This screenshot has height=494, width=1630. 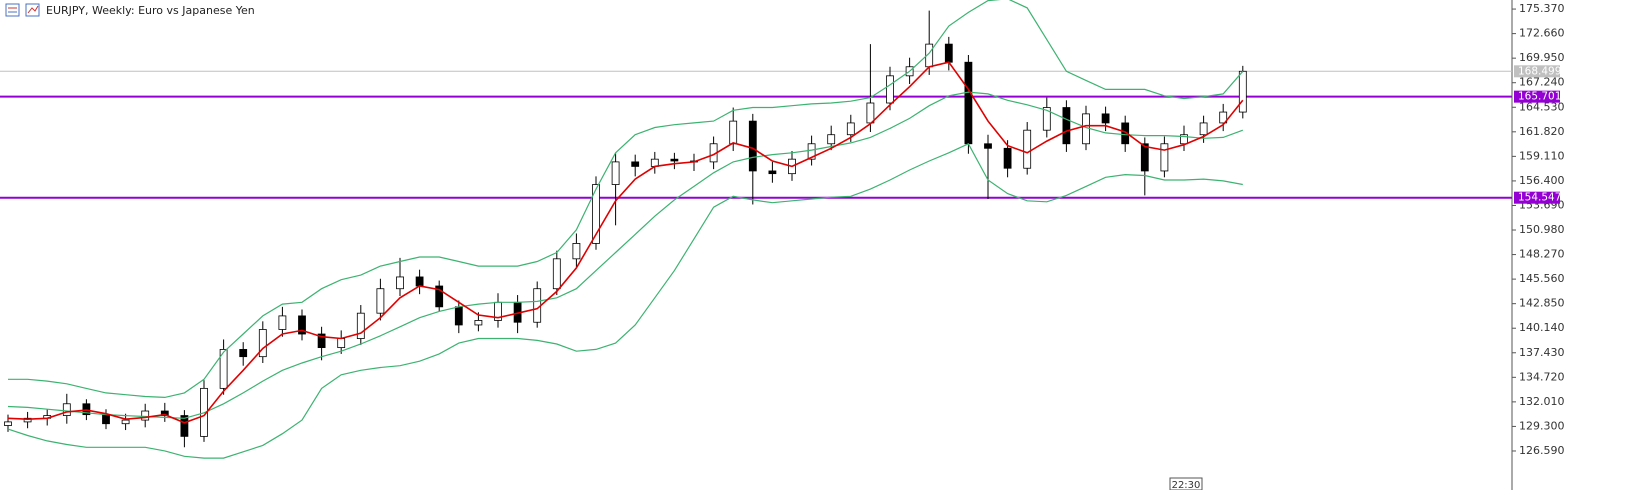 What do you see at coordinates (1542, 278) in the screenshot?
I see `y-tick-label: 145.560` at bounding box center [1542, 278].